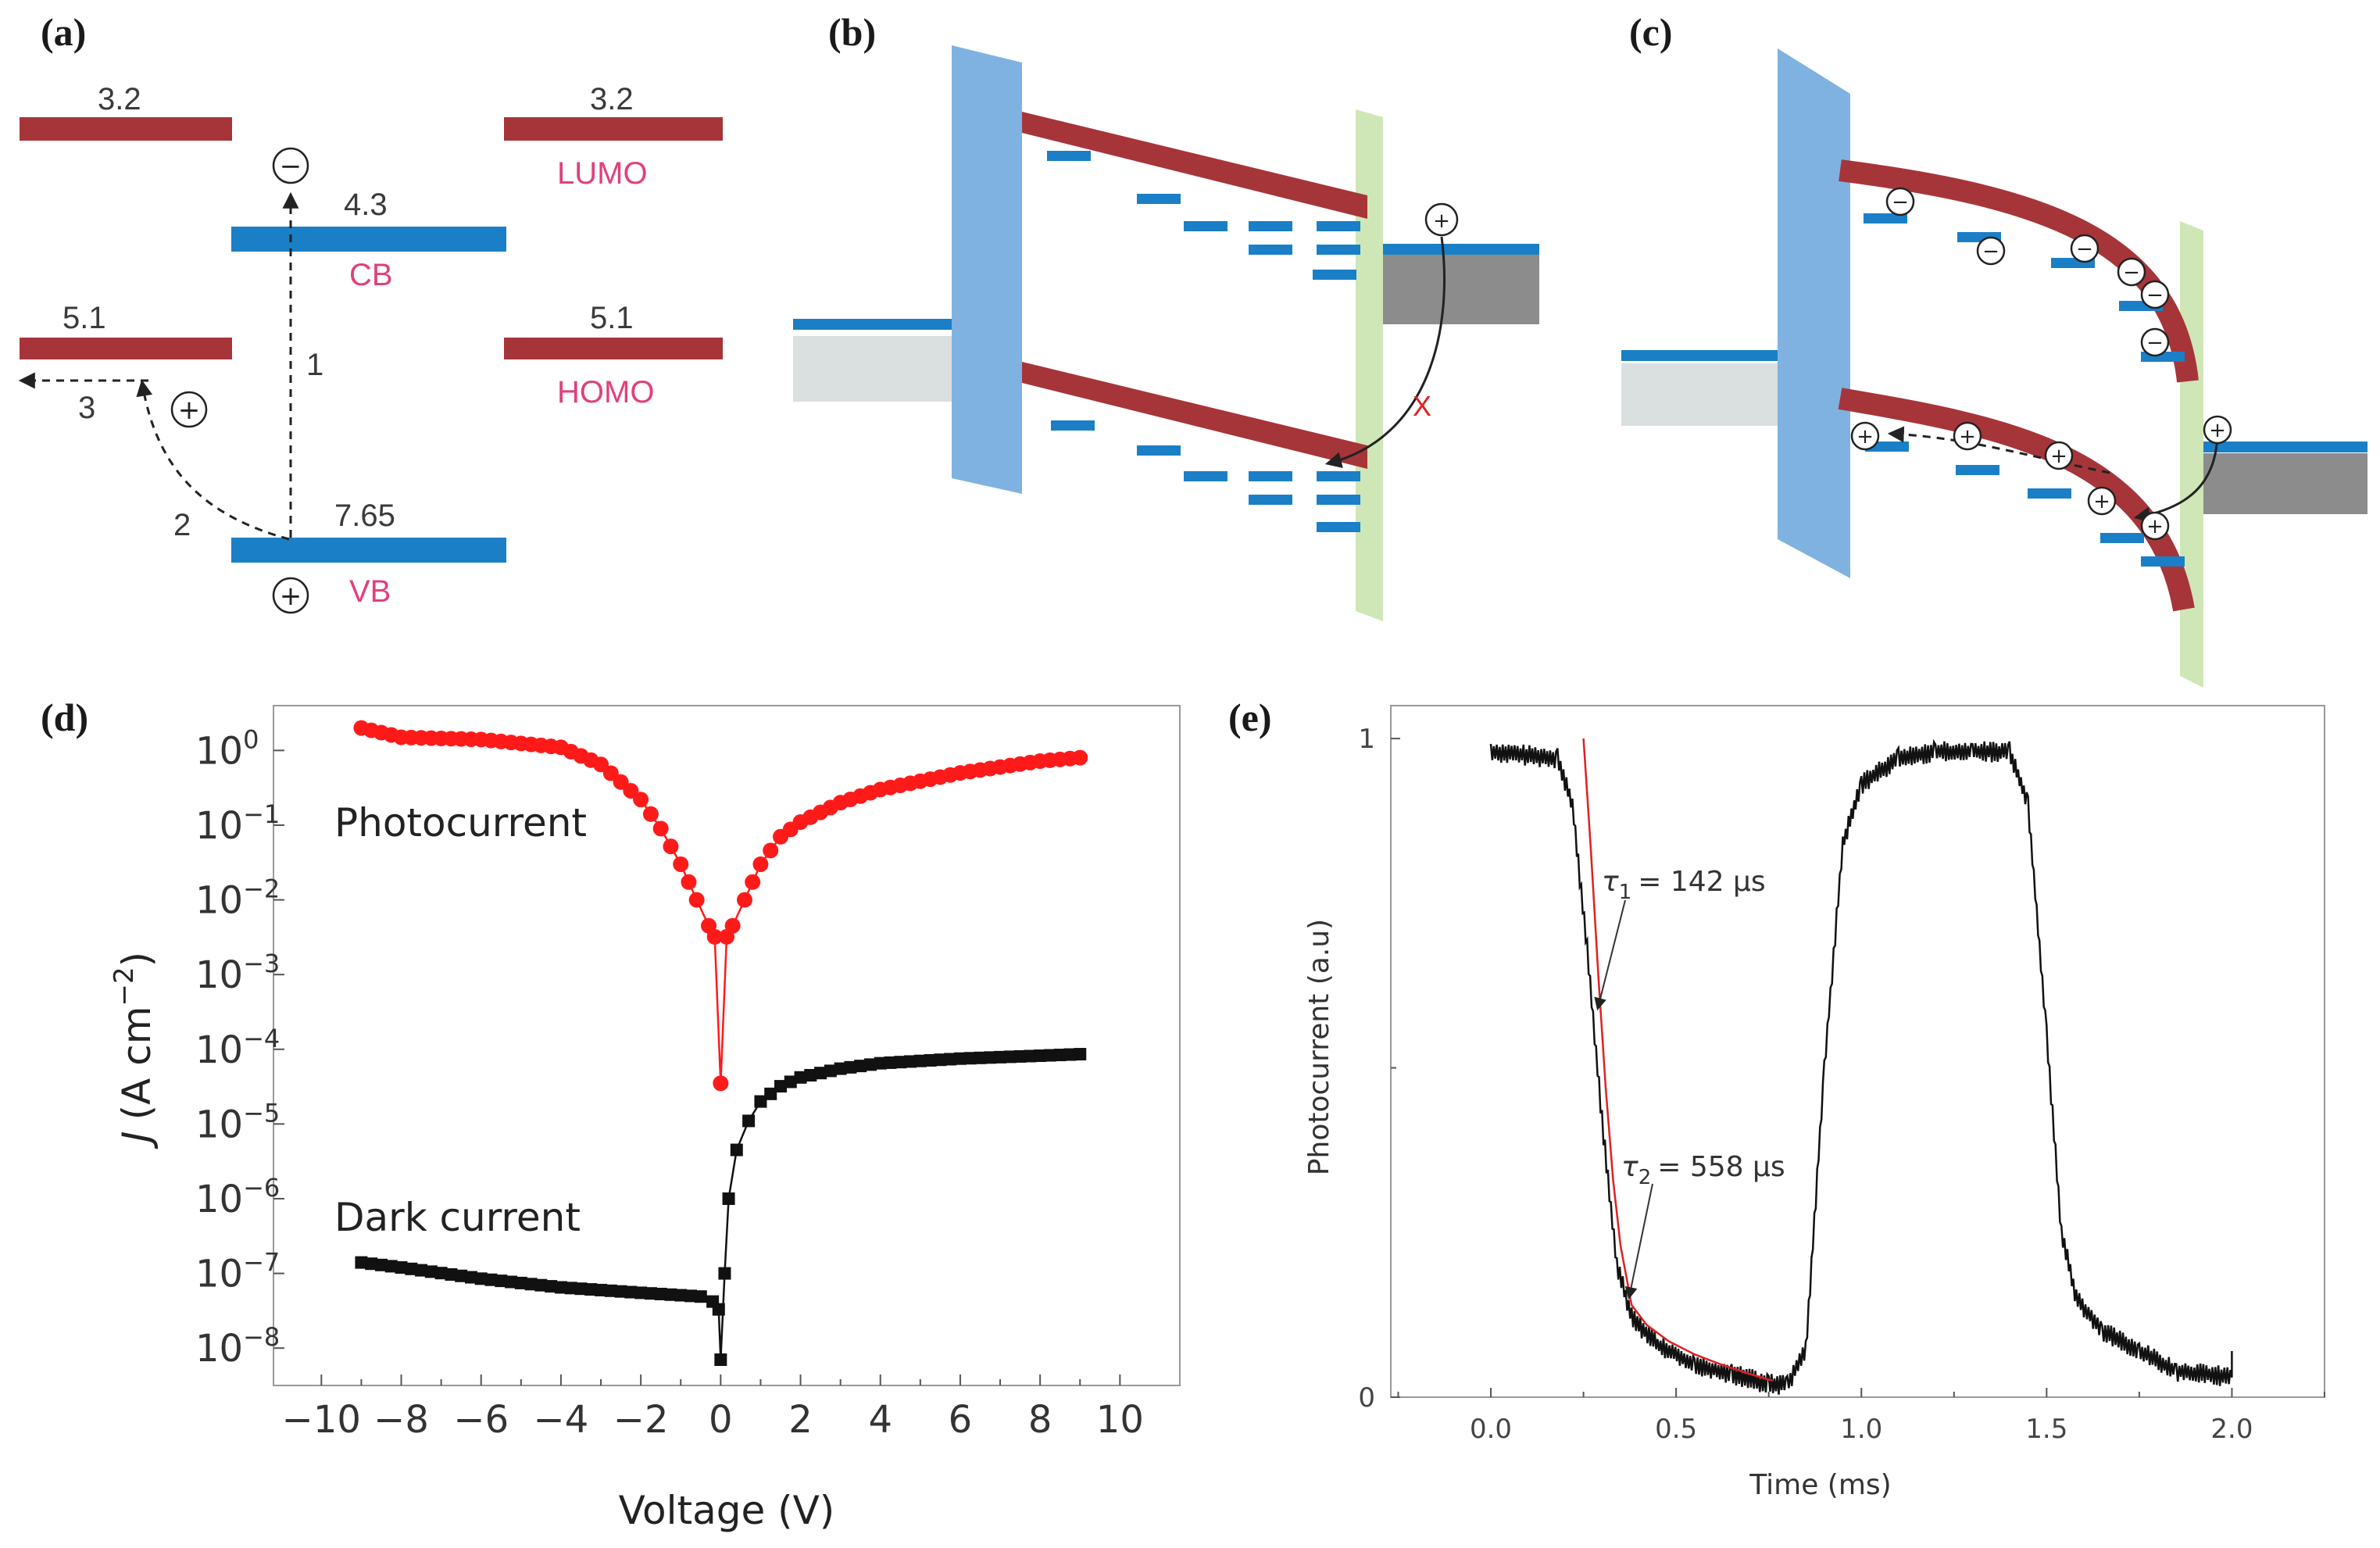 Image resolution: width=2380 pixels, height=1548 pixels. I want to click on homo-left-value: 5.1, so click(84, 318).